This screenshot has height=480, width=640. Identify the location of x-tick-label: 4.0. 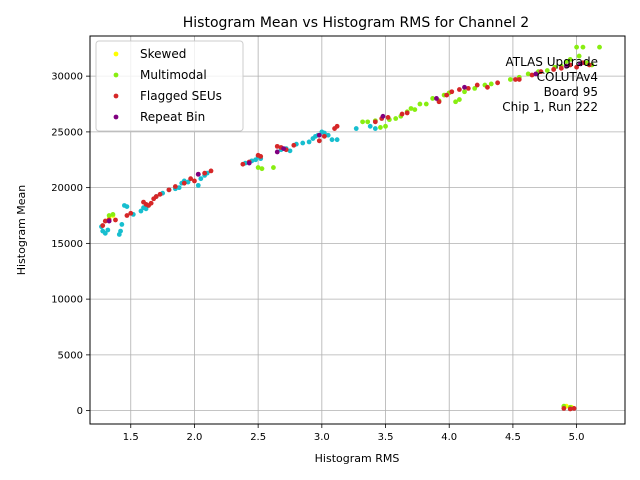
(449, 437).